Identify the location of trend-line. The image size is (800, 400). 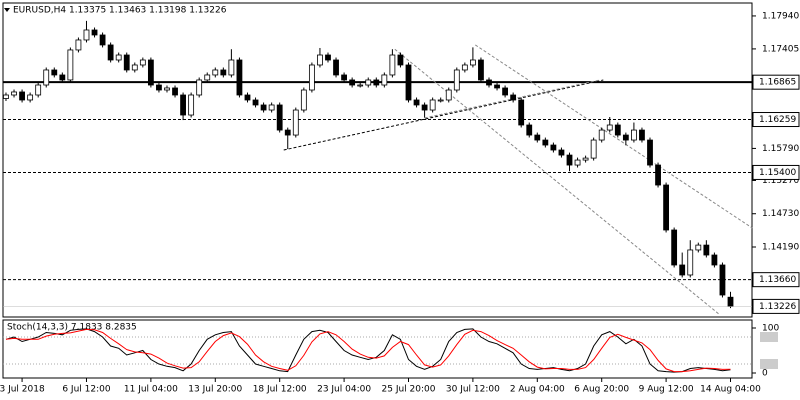
(443, 115).